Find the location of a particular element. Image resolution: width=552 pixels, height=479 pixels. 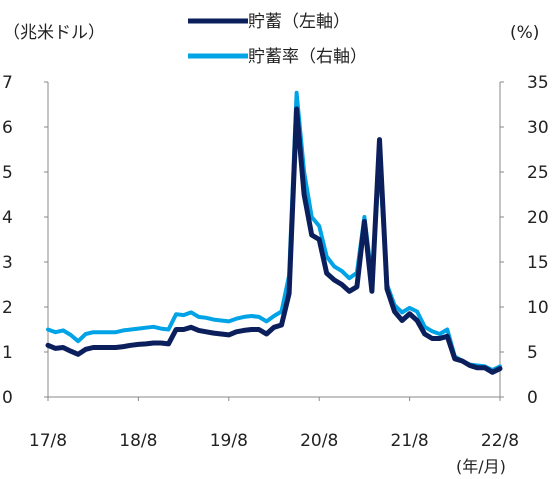

legend-label-savings: 貯蓄（左軸） is located at coordinates (299, 22).